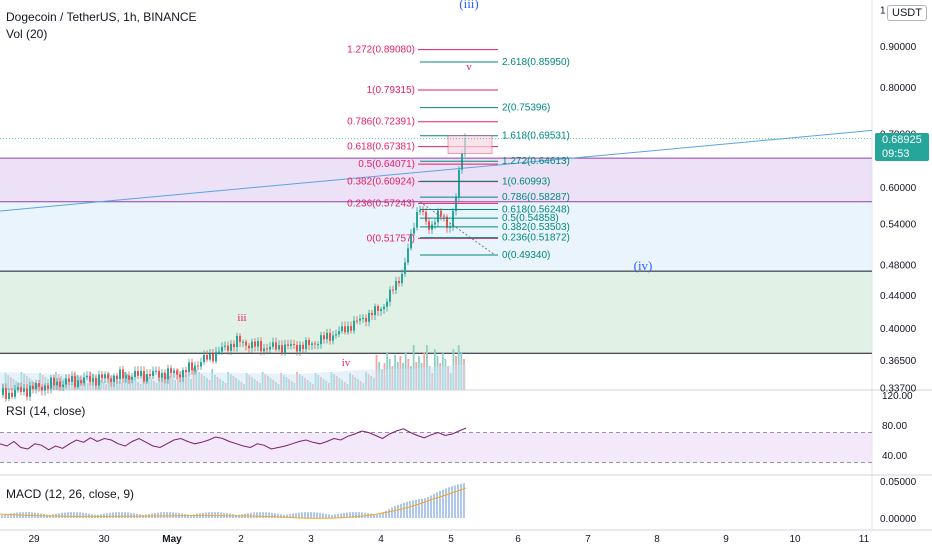  Describe the element at coordinates (898, 361) in the screenshot. I see `price-axis-tick: 0.36500` at that location.